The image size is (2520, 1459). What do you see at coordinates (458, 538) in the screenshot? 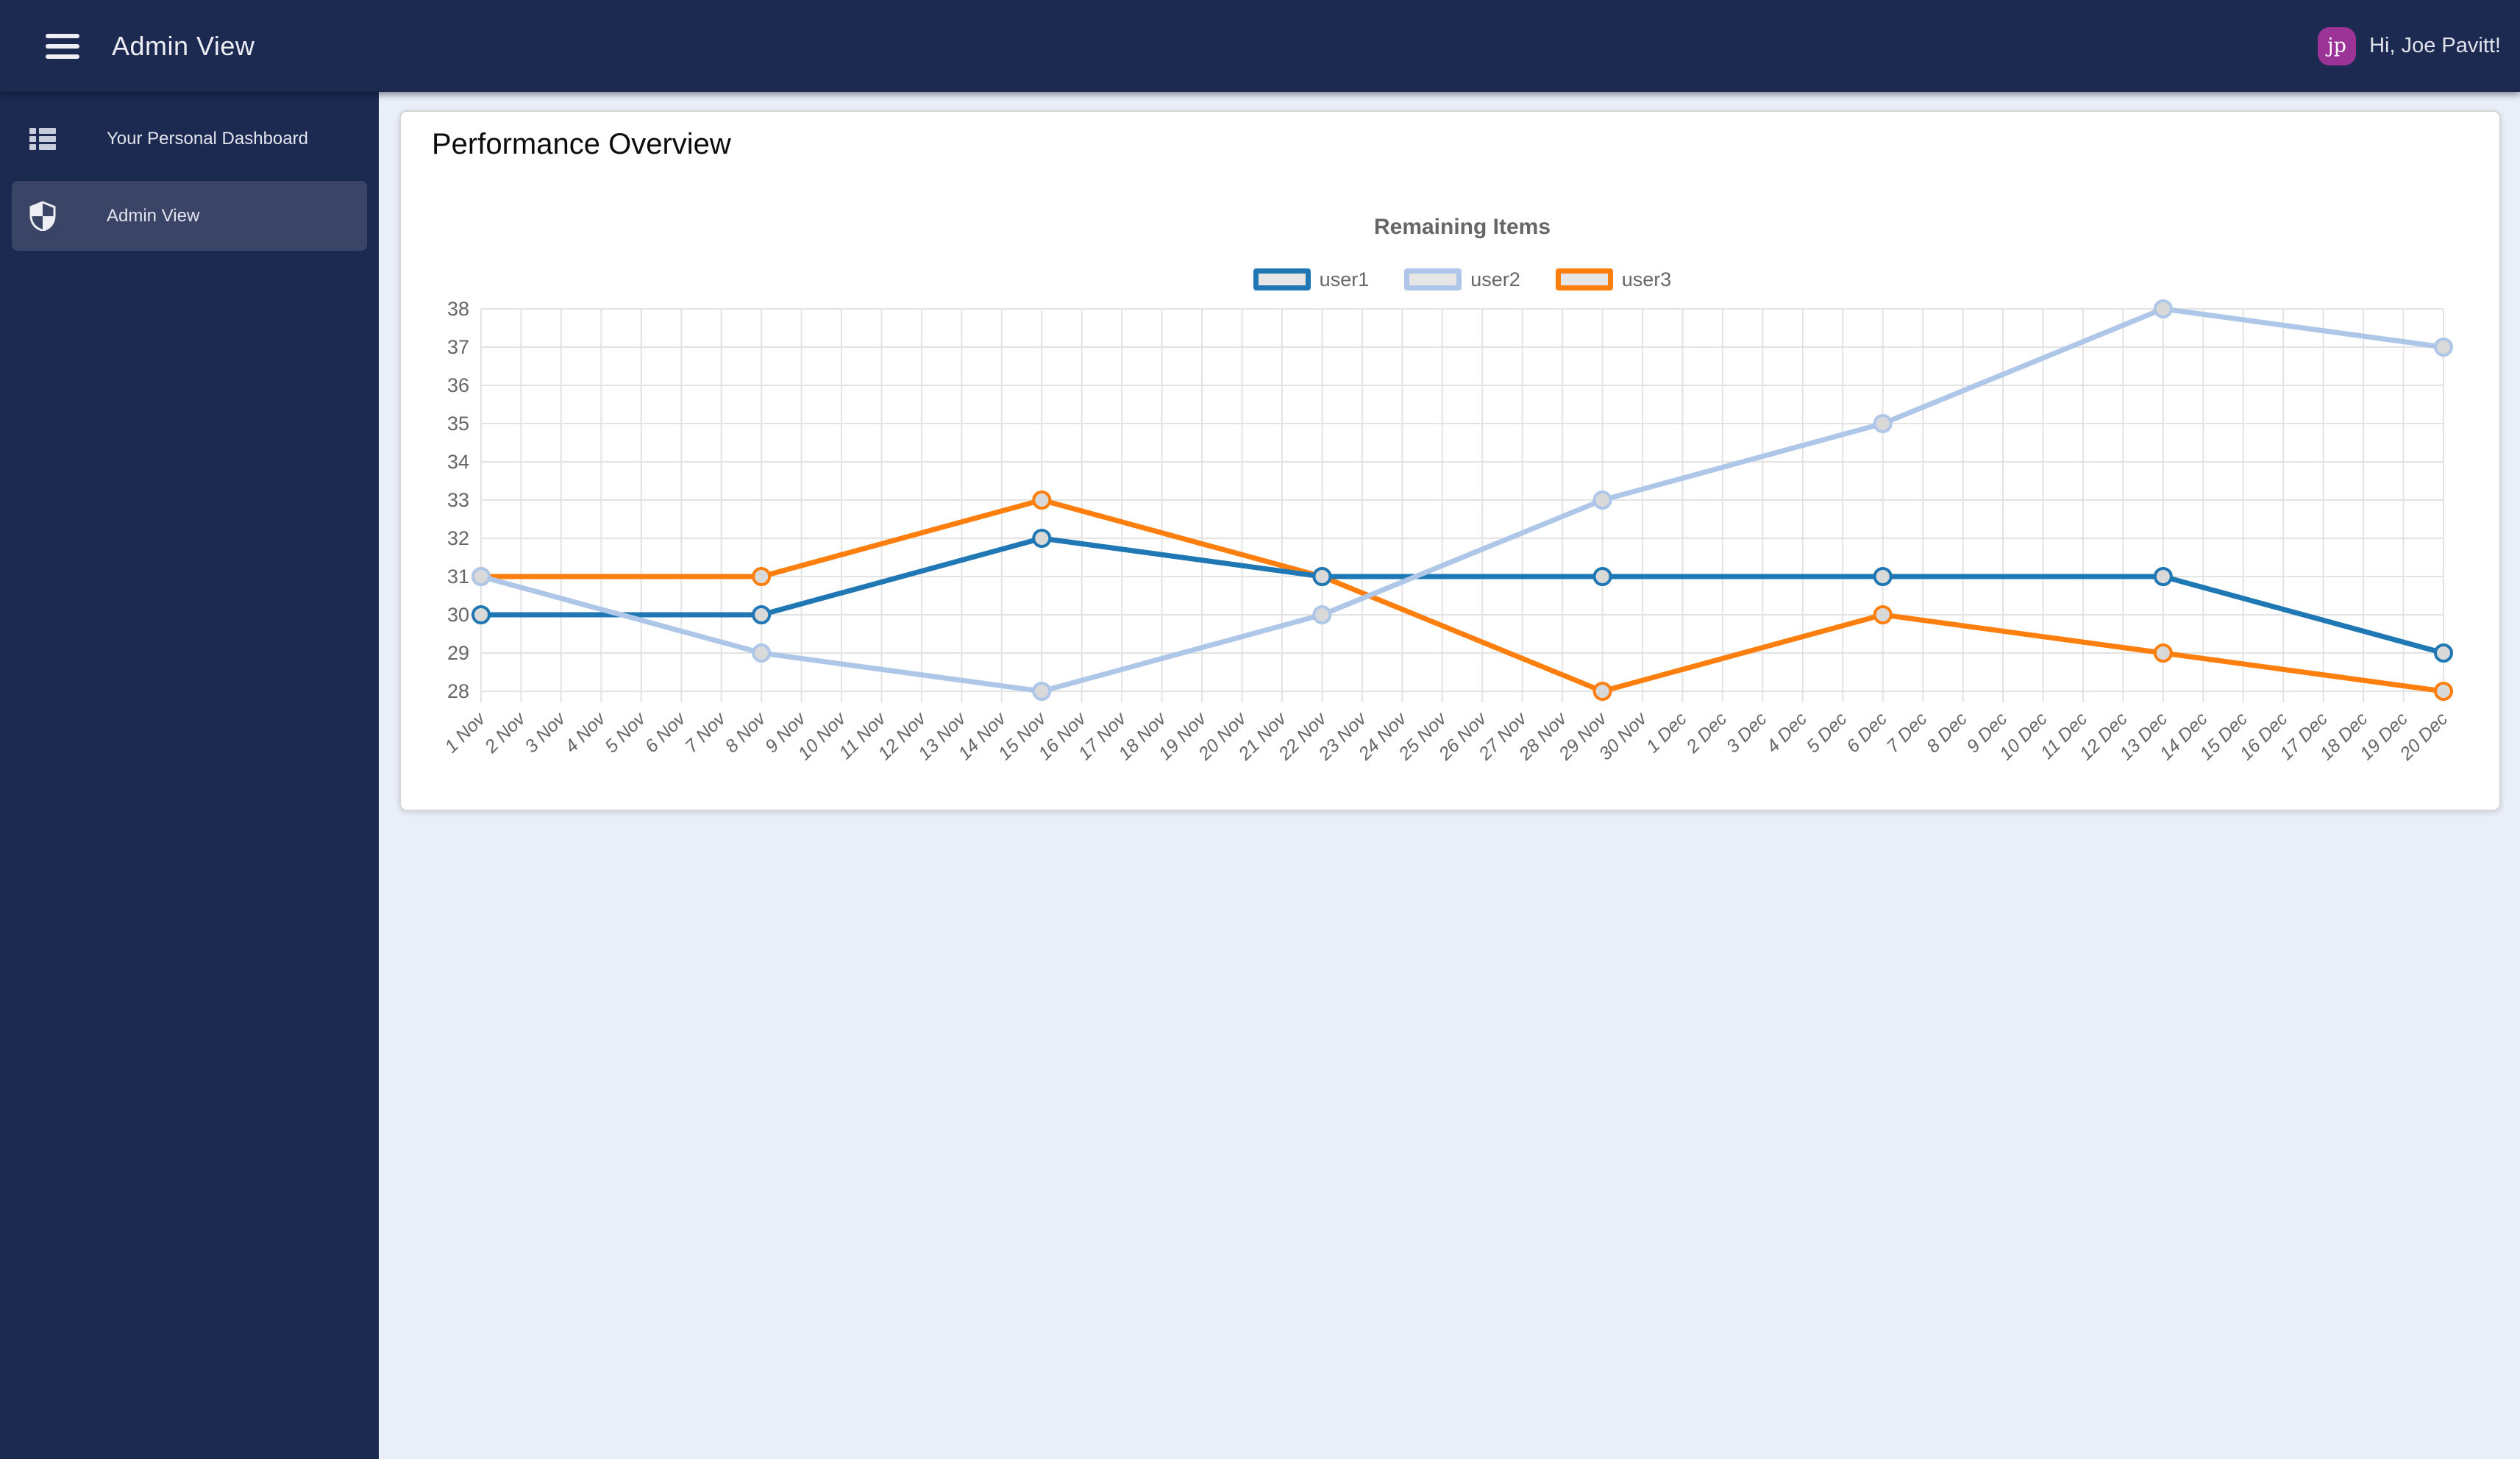
I see `y-axis-tick-label: 32` at bounding box center [458, 538].